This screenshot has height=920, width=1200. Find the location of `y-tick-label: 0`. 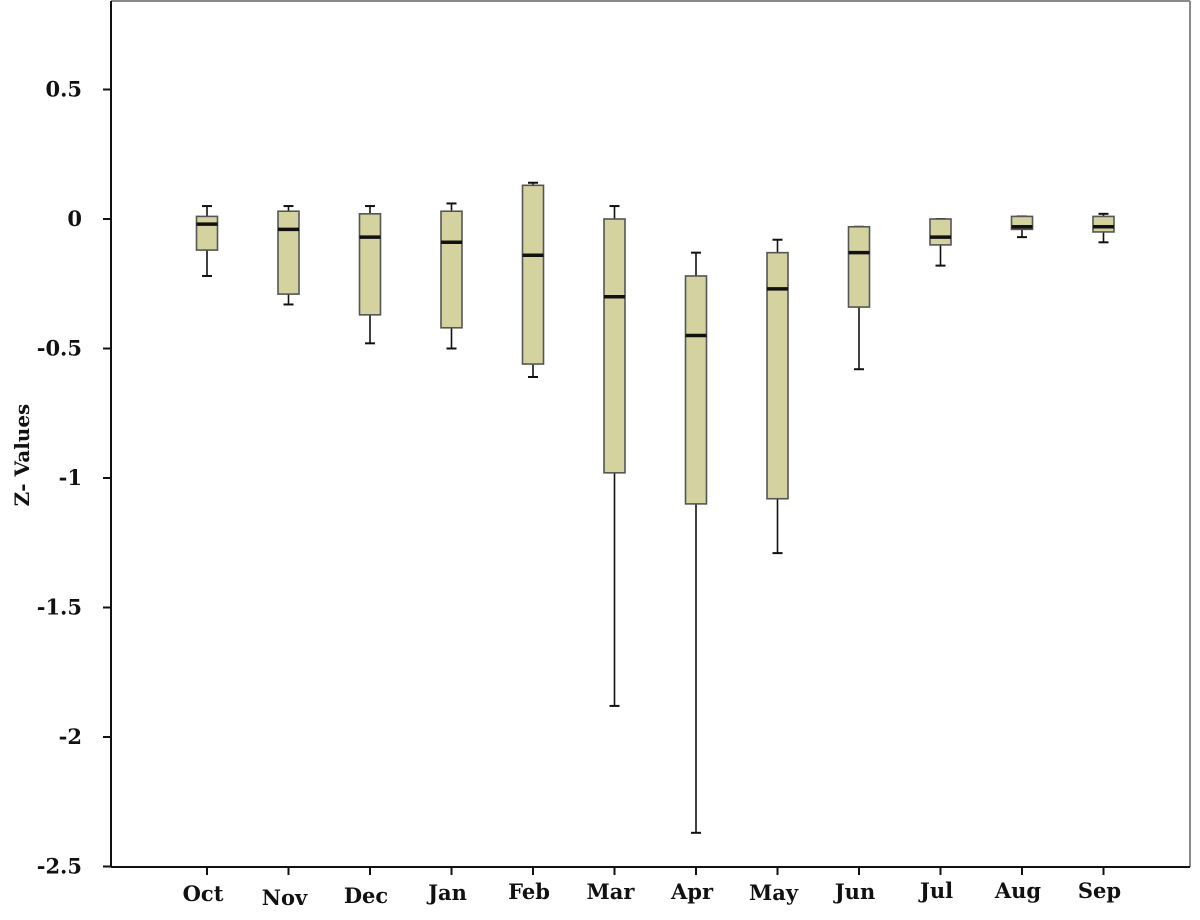

y-tick-label: 0 is located at coordinates (74, 218).